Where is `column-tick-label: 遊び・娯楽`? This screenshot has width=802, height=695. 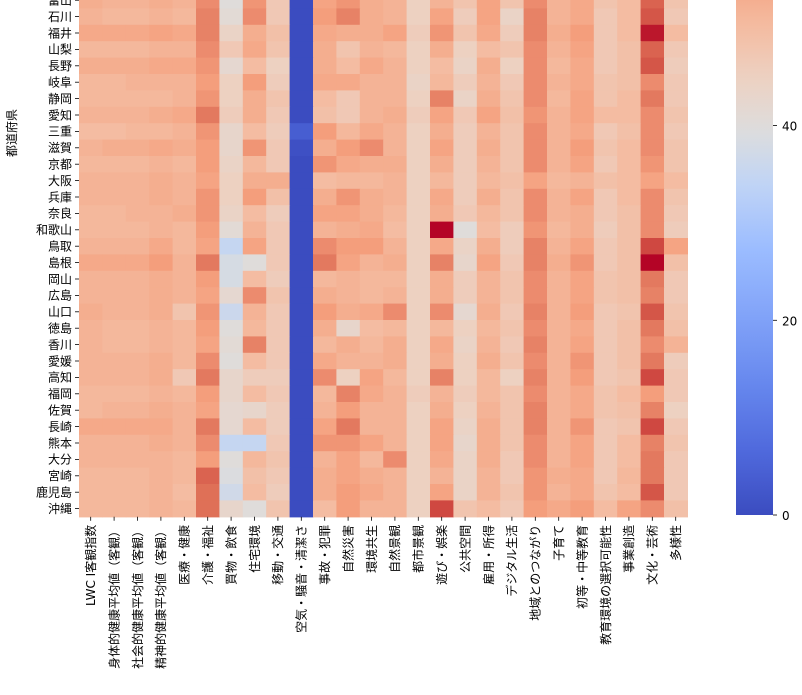 column-tick-label: 遊び・娯楽 is located at coordinates (441, 555).